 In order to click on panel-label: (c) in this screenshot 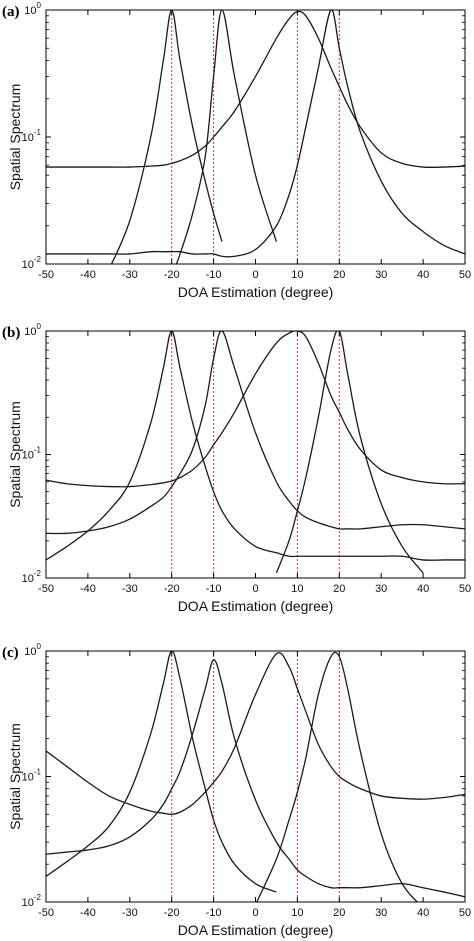, I will do `click(10, 653)`.